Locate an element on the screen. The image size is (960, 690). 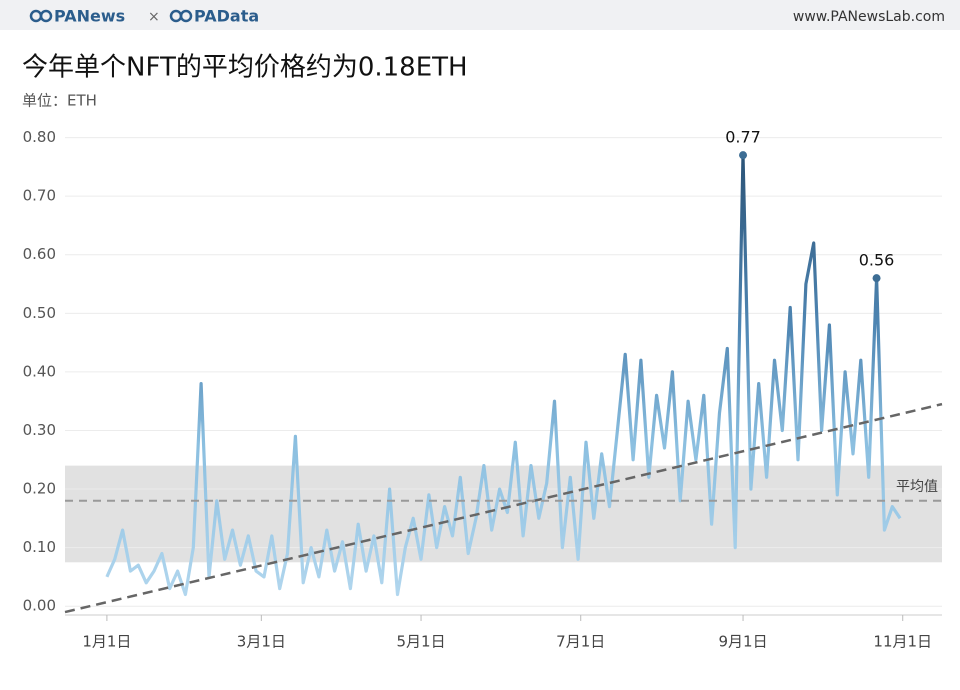
unit-label: 单位：ETH is located at coordinates (59, 101).